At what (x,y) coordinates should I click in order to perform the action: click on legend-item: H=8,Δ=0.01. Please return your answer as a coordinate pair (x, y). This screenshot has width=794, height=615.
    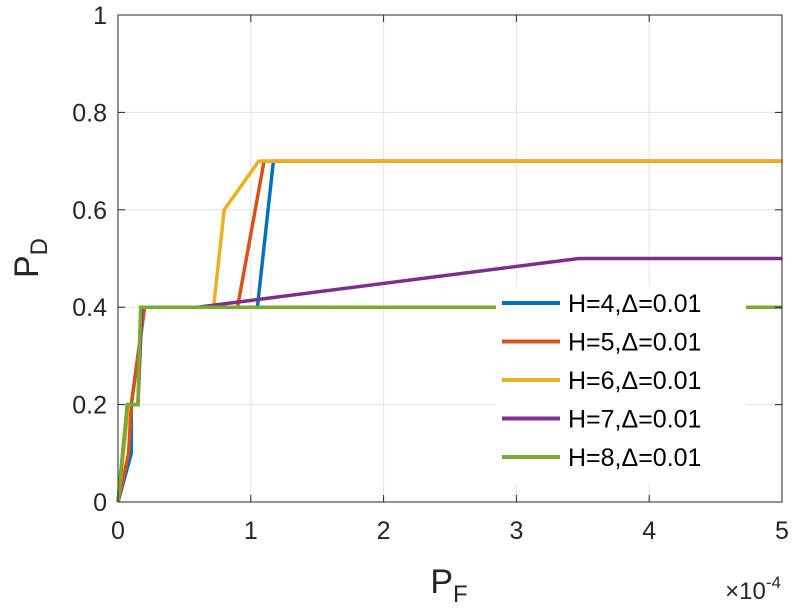
    Looking at the image, I should click on (601, 458).